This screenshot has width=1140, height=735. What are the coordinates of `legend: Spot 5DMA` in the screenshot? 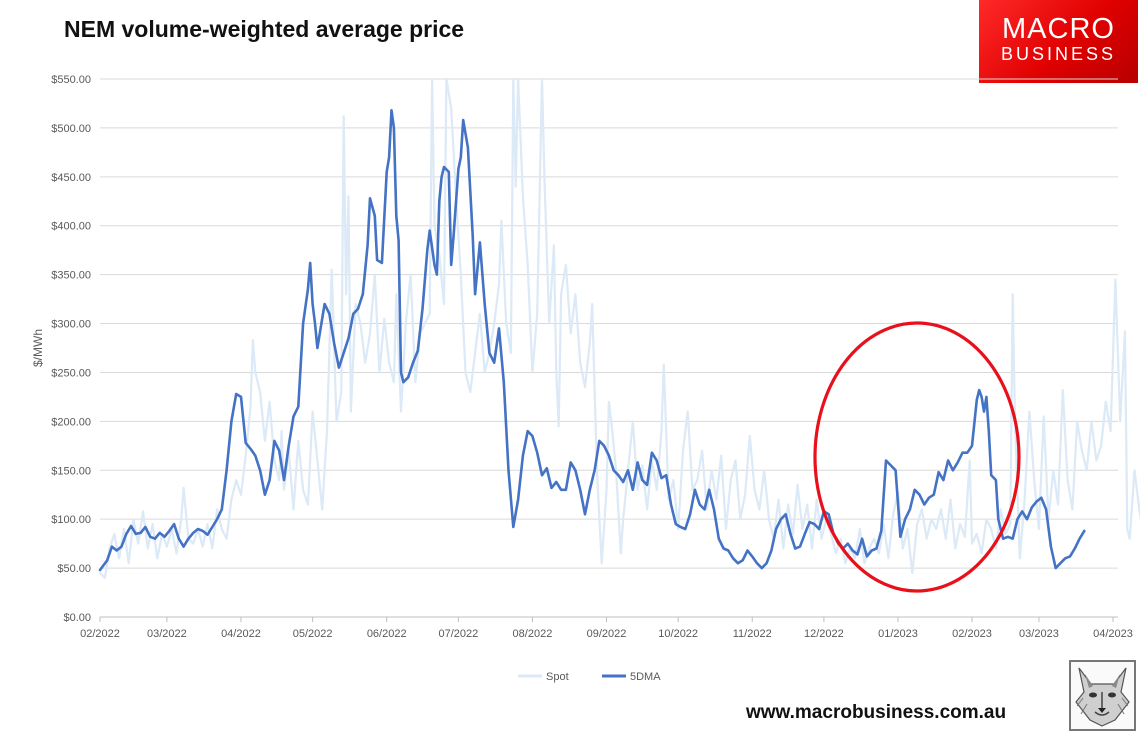 It's located at (589, 677).